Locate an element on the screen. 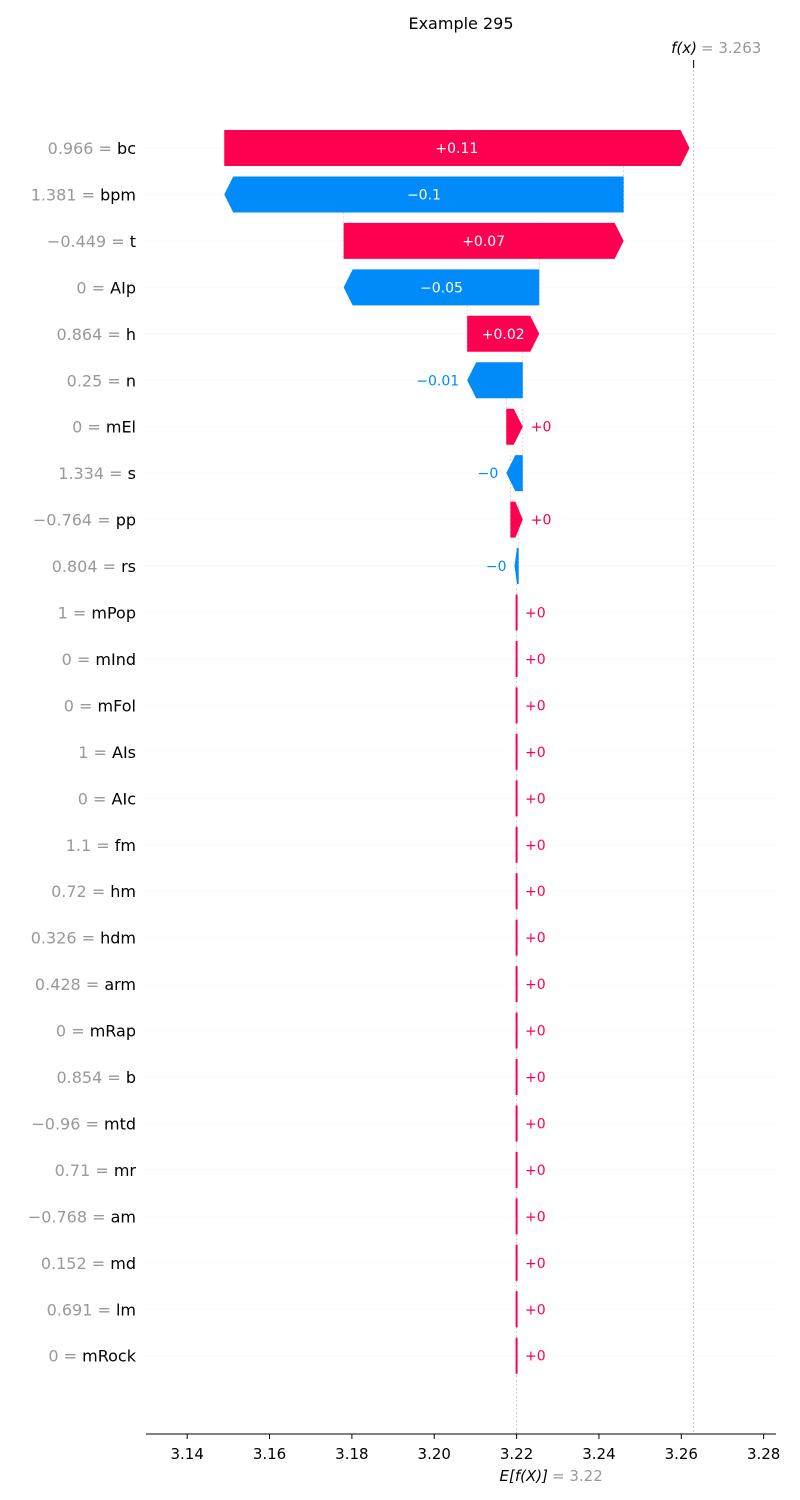  bar-value-label: +0.07 is located at coordinates (483, 242).